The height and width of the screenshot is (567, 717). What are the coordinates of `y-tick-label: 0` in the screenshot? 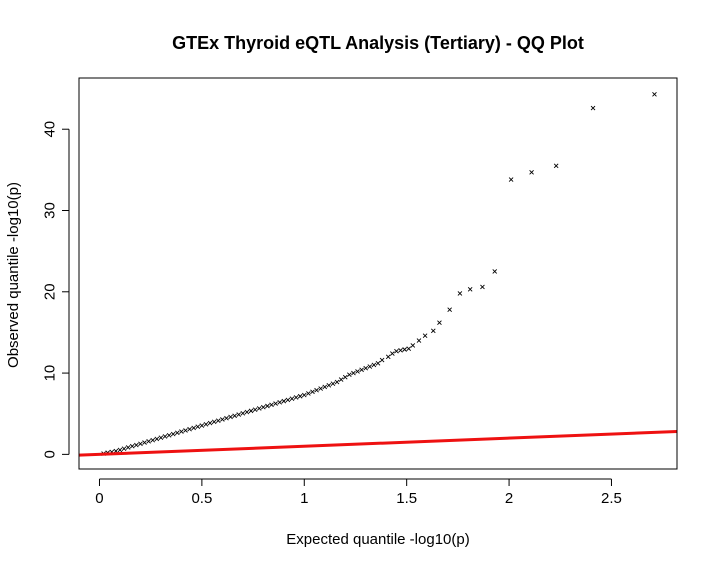 It's located at (50, 454).